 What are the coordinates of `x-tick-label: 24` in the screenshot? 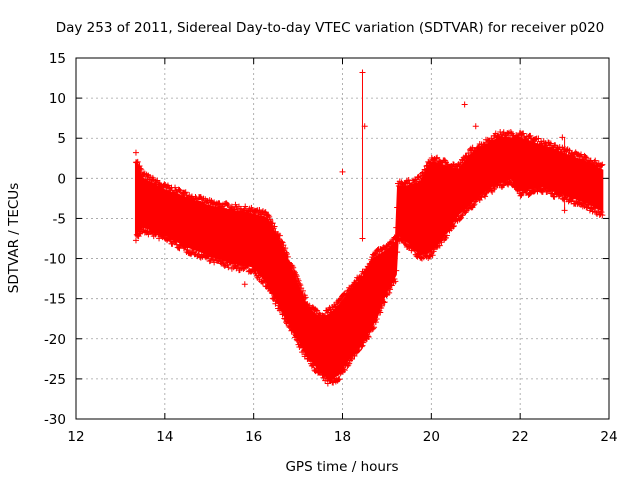 It's located at (608, 437).